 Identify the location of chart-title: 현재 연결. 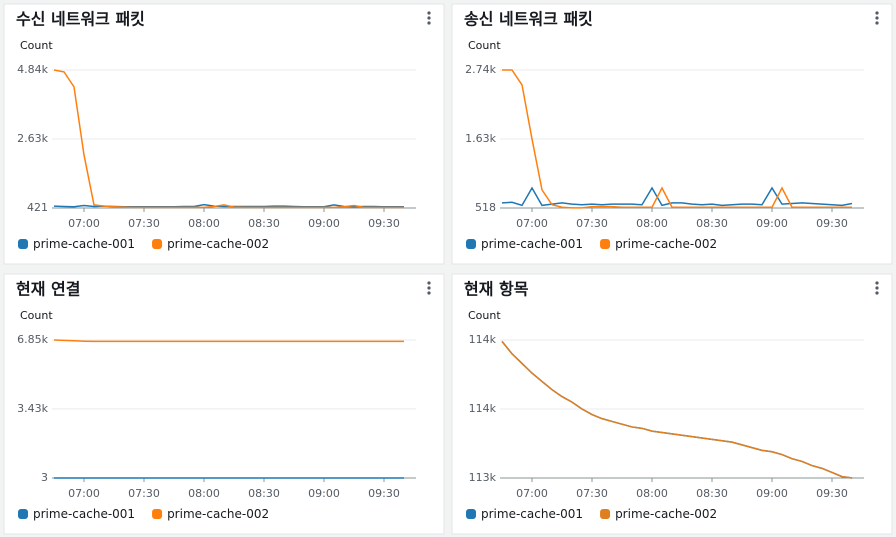
(48, 289).